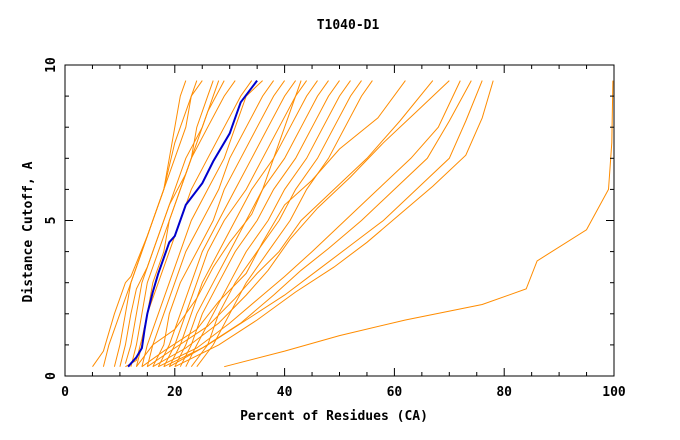 This screenshot has height=440, width=680. Describe the element at coordinates (348, 25) in the screenshot. I see `chart-title: T1040-D1` at that location.